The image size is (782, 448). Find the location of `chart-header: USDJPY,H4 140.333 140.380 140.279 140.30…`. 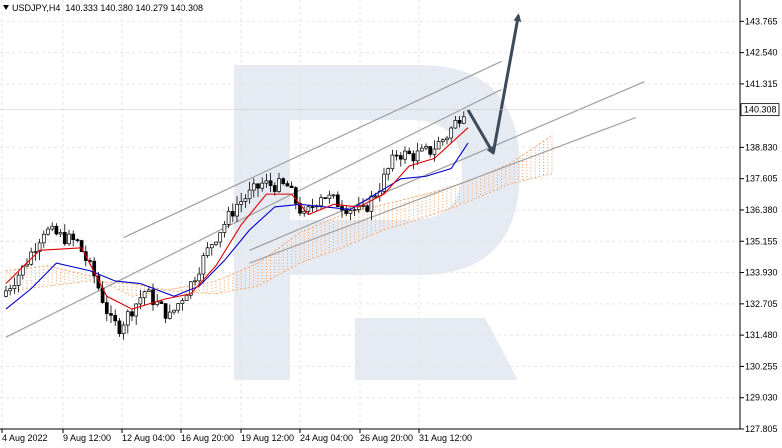

chart-header: USDJPY,H4 140.333 140.380 140.279 140.30… is located at coordinates (103, 8).